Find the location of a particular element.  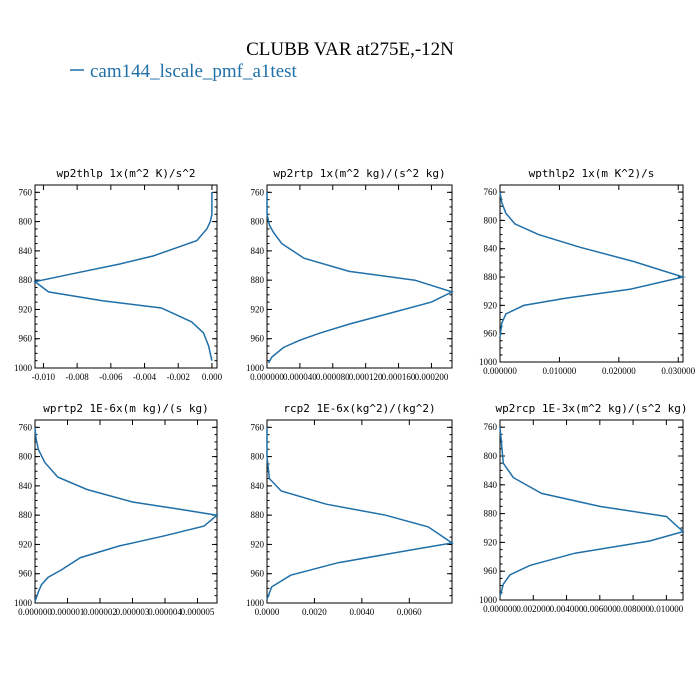

panel-title: wp2rtp 1x(m^2 kg)/(s^2 kg) is located at coordinates (359, 173).